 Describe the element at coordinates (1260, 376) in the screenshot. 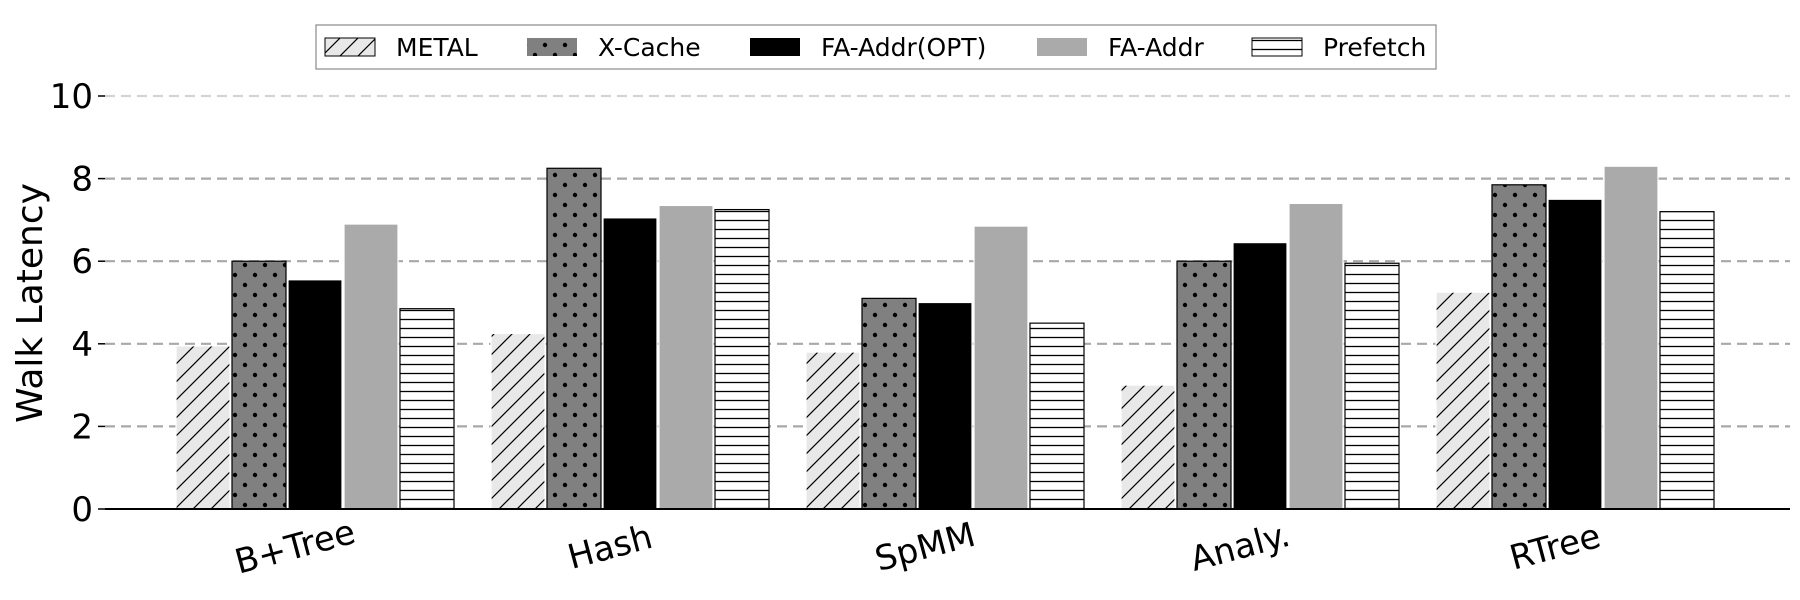

I see `bar-fa-addr-opt--analy-` at that location.